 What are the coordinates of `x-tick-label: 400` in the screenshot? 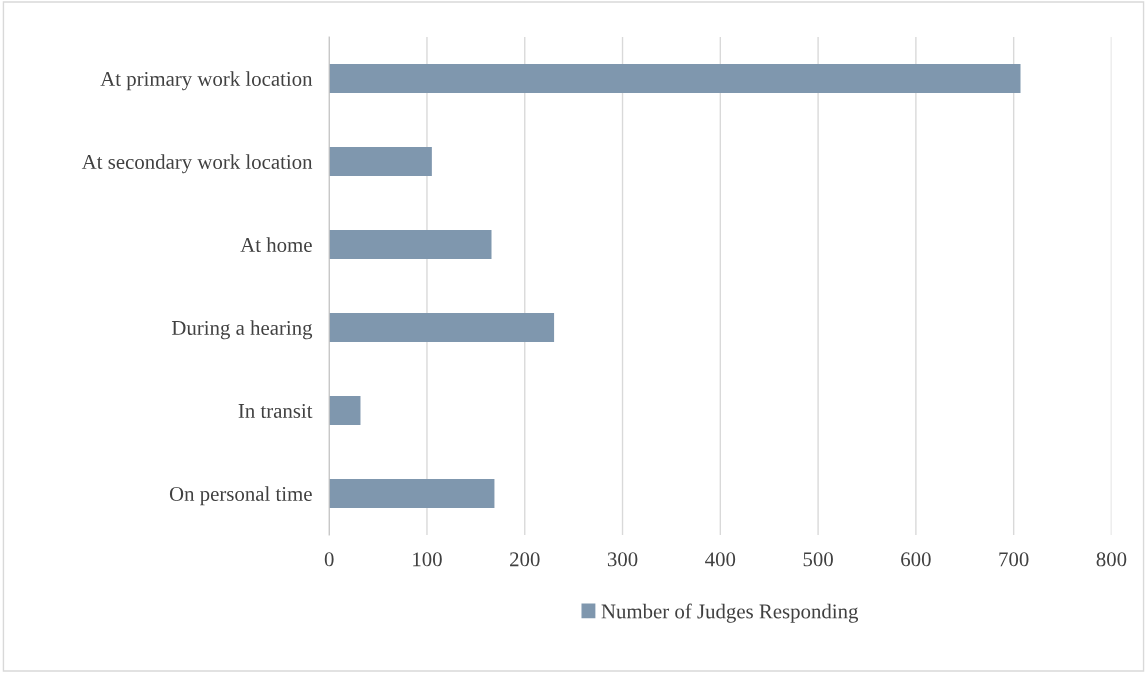 It's located at (720, 559).